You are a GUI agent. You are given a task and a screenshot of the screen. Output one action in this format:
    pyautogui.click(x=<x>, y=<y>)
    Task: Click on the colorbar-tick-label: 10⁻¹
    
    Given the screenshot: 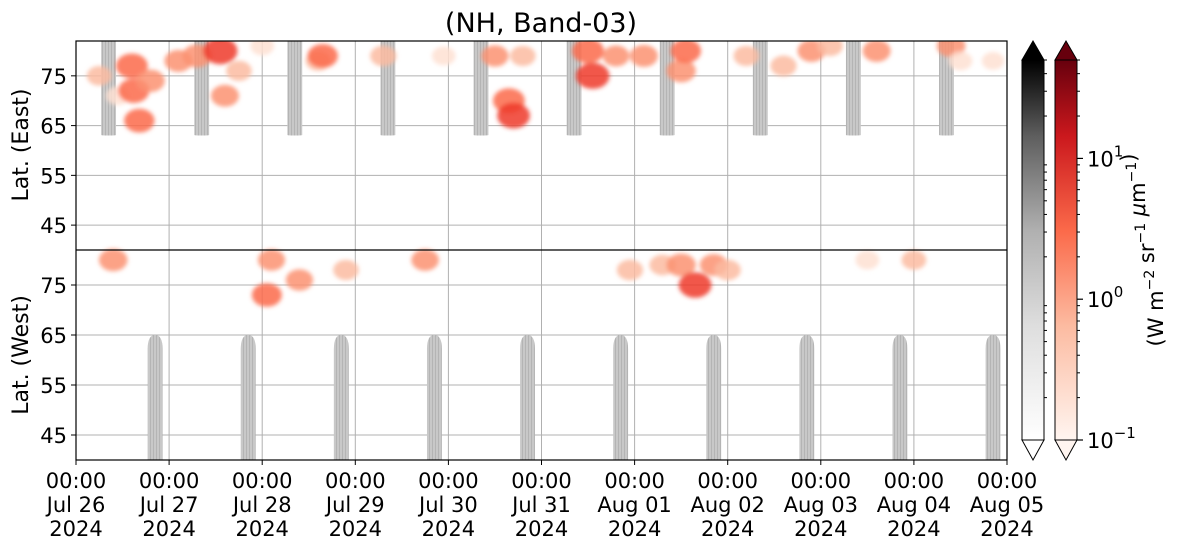 What is the action you would take?
    pyautogui.click(x=1111, y=438)
    